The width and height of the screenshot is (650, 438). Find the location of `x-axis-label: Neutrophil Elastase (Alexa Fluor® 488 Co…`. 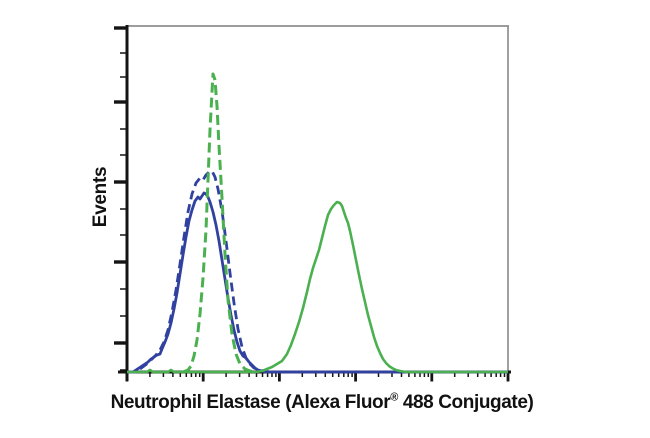

x-axis-label: Neutrophil Elastase (Alexa Fluor® 488 Co… is located at coordinates (322, 403).